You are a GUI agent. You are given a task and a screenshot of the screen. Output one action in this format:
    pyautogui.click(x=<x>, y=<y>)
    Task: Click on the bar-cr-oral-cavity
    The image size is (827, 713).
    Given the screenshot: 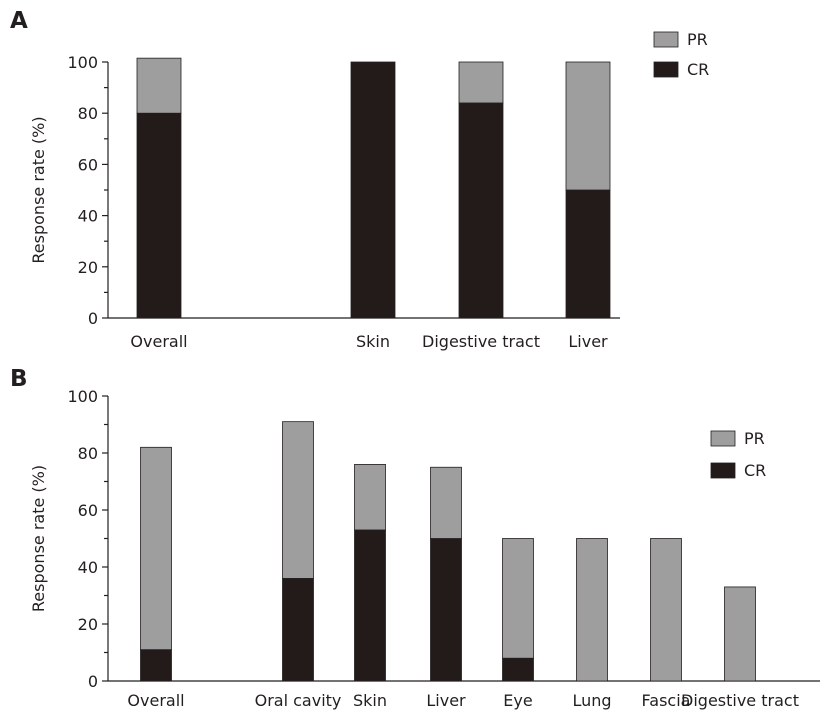 What is the action you would take?
    pyautogui.click(x=298, y=630)
    